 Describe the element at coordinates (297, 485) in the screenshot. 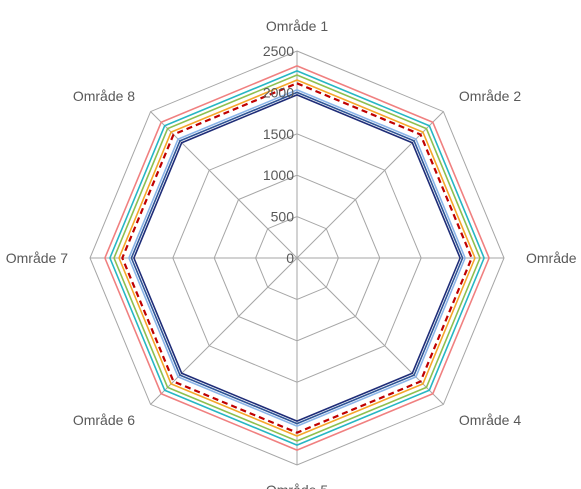

I see `category-label-5: Område 5` at that location.